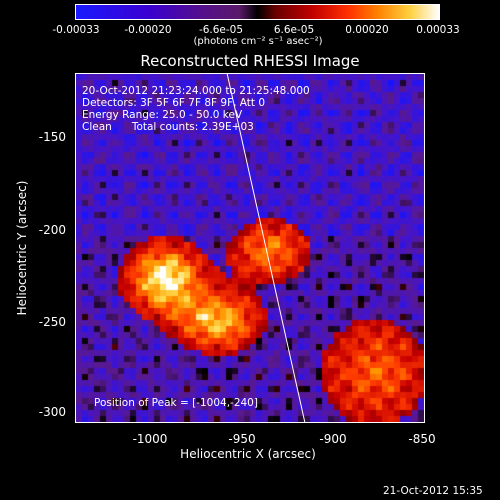  Describe the element at coordinates (257, 12) in the screenshot. I see `colorbar` at that location.